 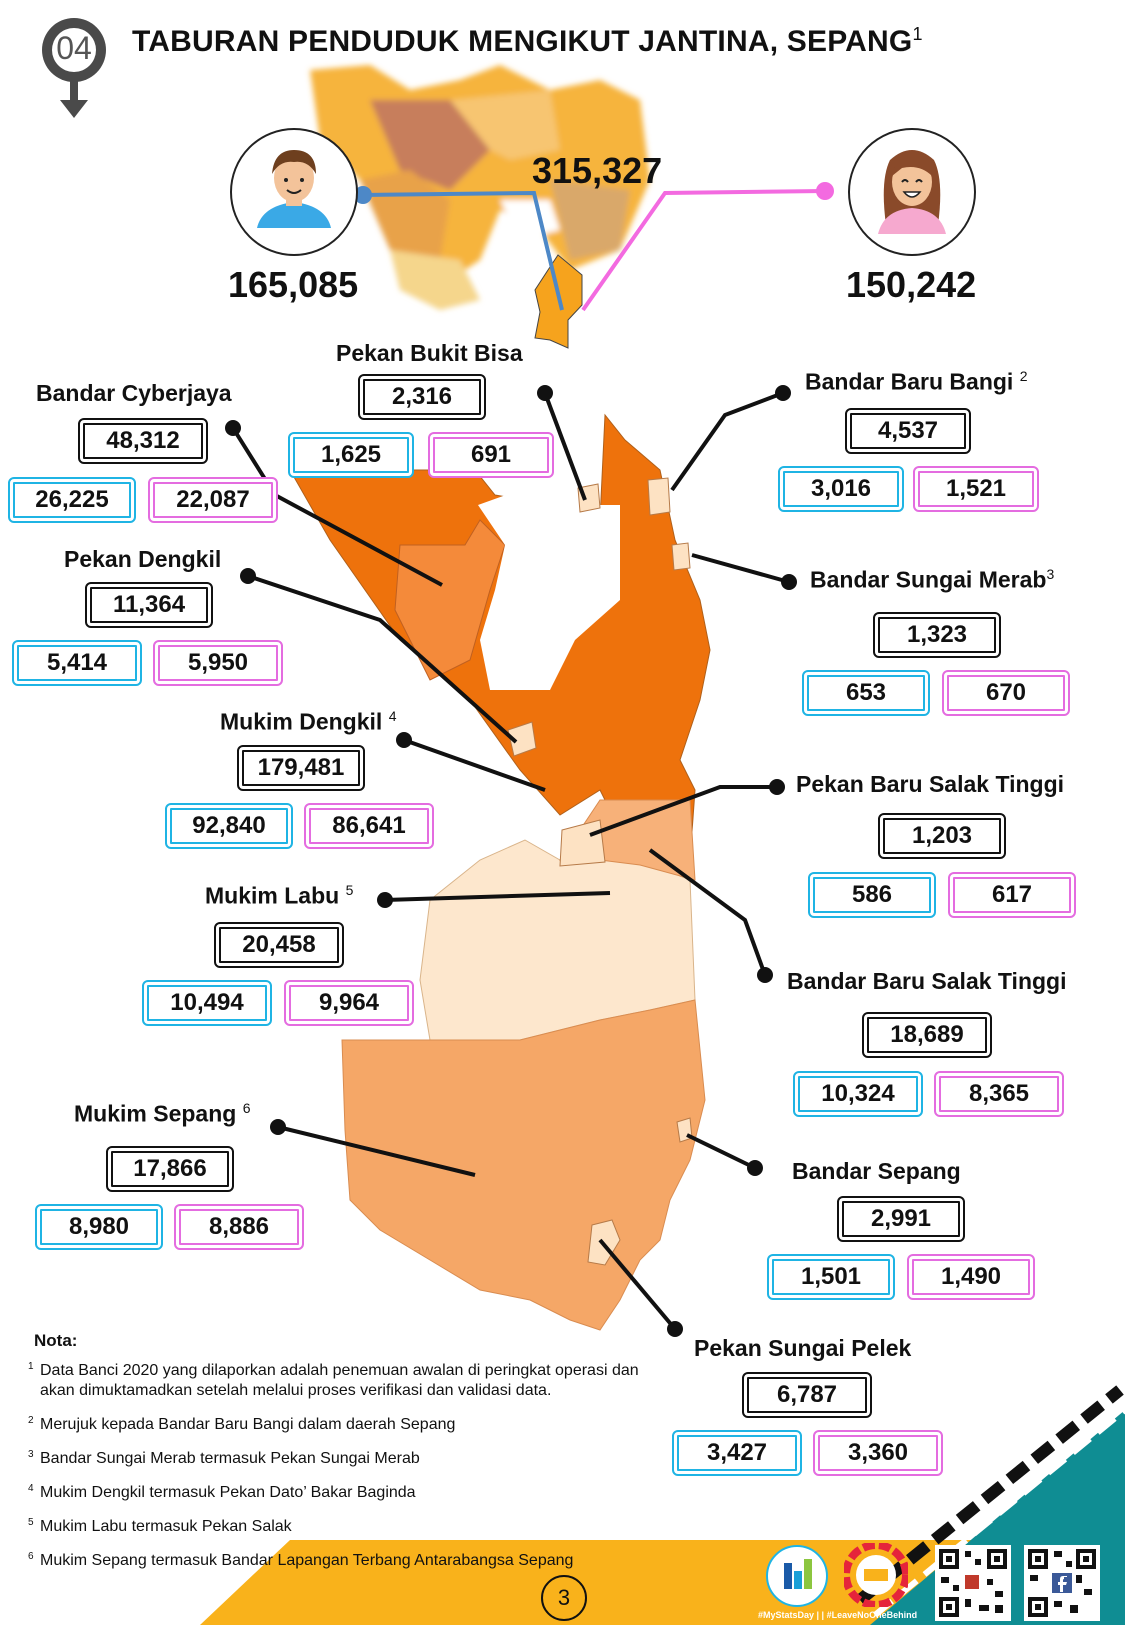 What do you see at coordinates (1062, 1583) in the screenshot?
I see `qr-code-facebook-icon` at bounding box center [1062, 1583].